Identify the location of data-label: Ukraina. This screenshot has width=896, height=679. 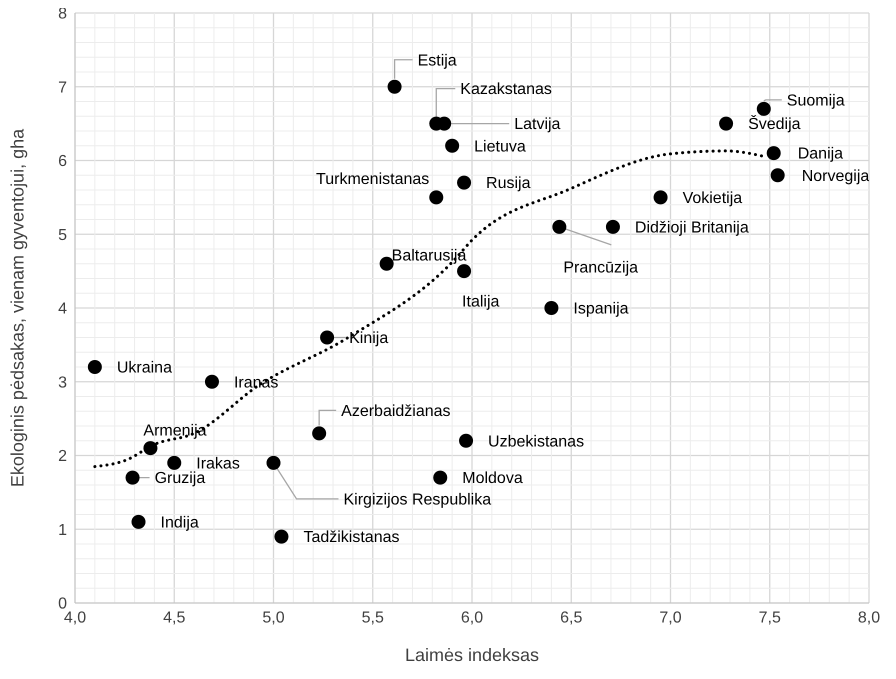
(144, 368).